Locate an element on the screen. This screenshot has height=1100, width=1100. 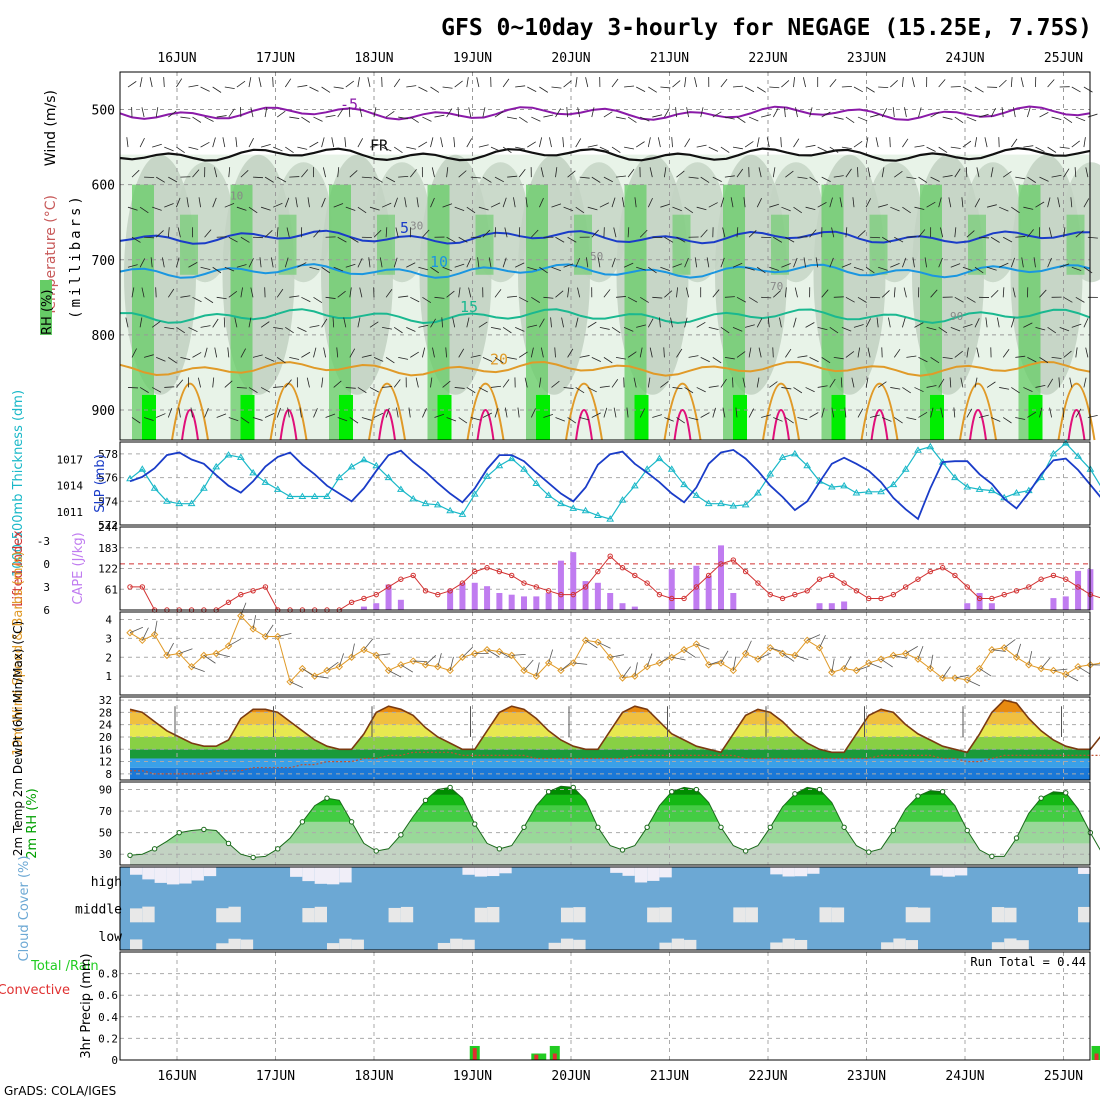
rh-frame is located at coordinates (605, 823).